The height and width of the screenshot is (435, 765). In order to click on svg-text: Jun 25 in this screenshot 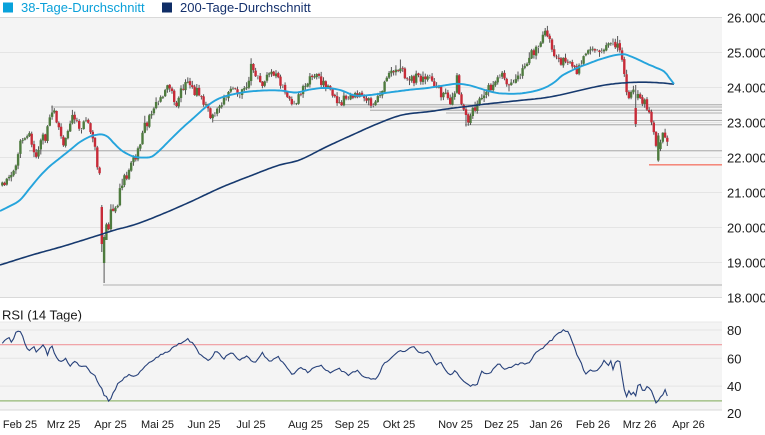, I will do `click(203, 424)`.